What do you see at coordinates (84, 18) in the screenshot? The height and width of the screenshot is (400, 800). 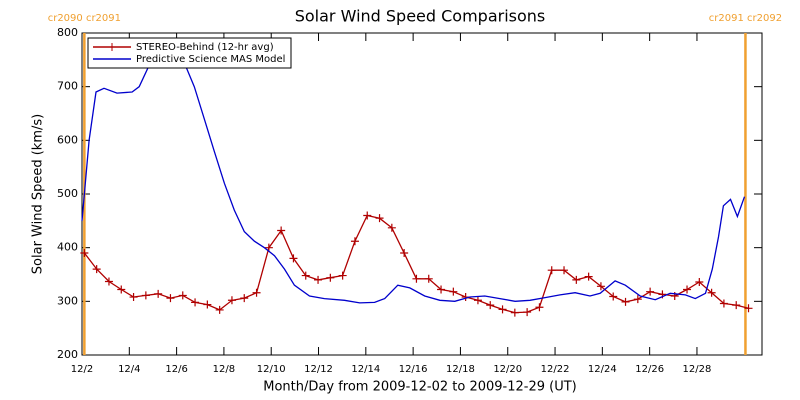 I see `rotation-label: cr2090 cr2091` at bounding box center [84, 18].